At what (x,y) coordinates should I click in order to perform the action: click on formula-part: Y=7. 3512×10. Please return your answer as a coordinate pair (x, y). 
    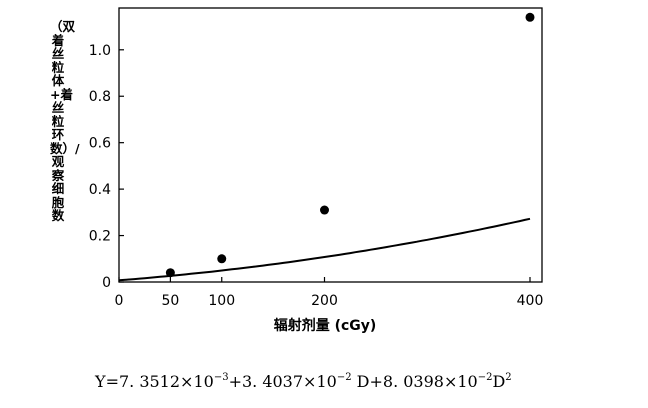
    Looking at the image, I should click on (154, 381).